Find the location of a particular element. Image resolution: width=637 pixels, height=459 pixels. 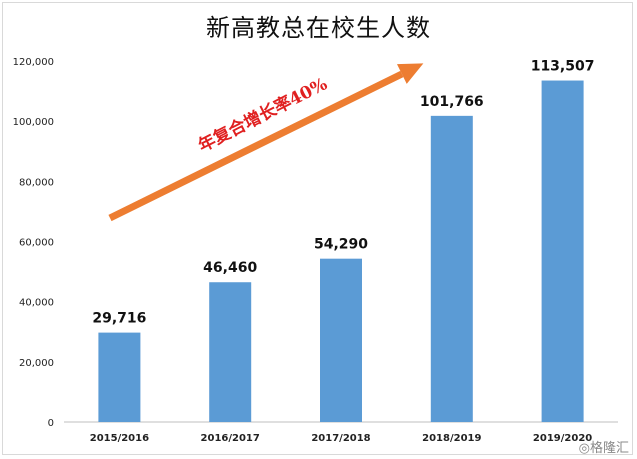

growth-arrow-head is located at coordinates (410, 73).